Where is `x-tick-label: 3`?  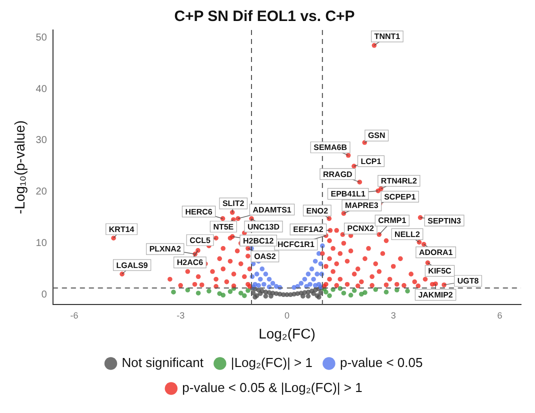
x-tick-label: 3 is located at coordinates (393, 315).